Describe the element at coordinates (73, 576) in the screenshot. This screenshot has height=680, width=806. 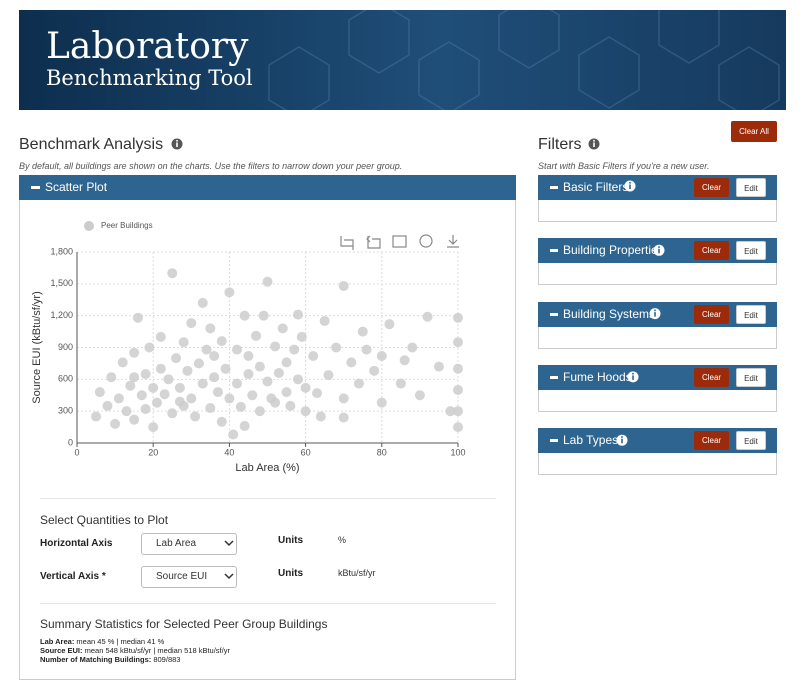
I see `control-label: Vertical Axis *` at that location.